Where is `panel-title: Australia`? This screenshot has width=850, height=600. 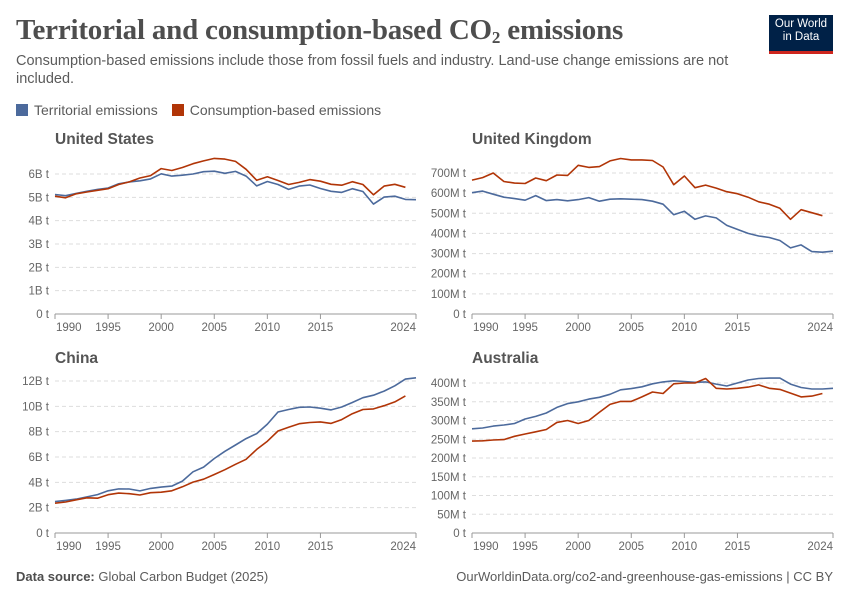
panel-title: Australia is located at coordinates (505, 358).